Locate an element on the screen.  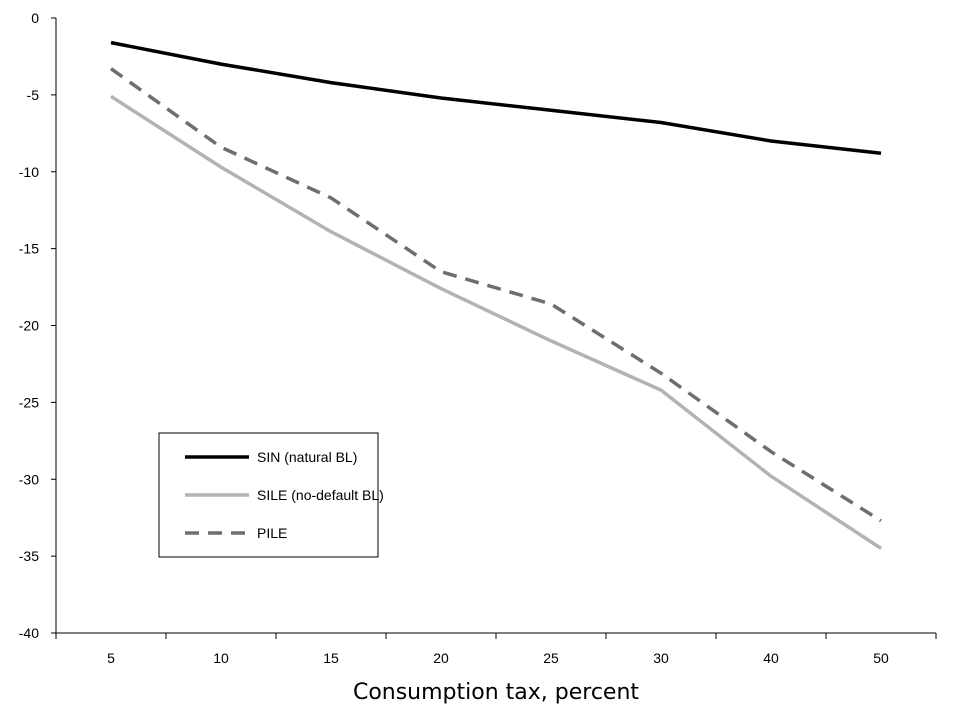
y-tick-label: -15 is located at coordinates (29, 249).